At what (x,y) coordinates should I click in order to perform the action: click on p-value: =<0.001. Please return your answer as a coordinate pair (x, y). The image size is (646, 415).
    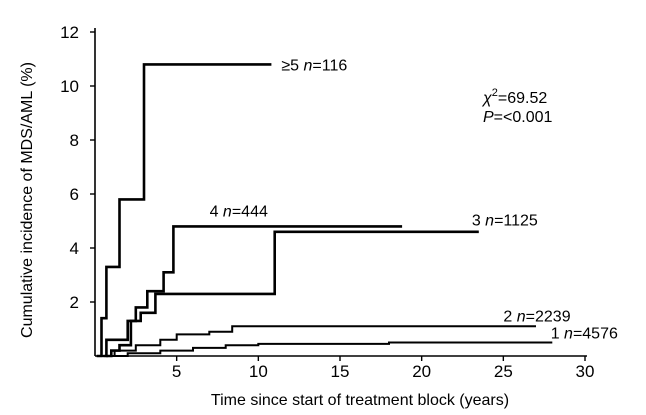
    Looking at the image, I should click on (523, 117).